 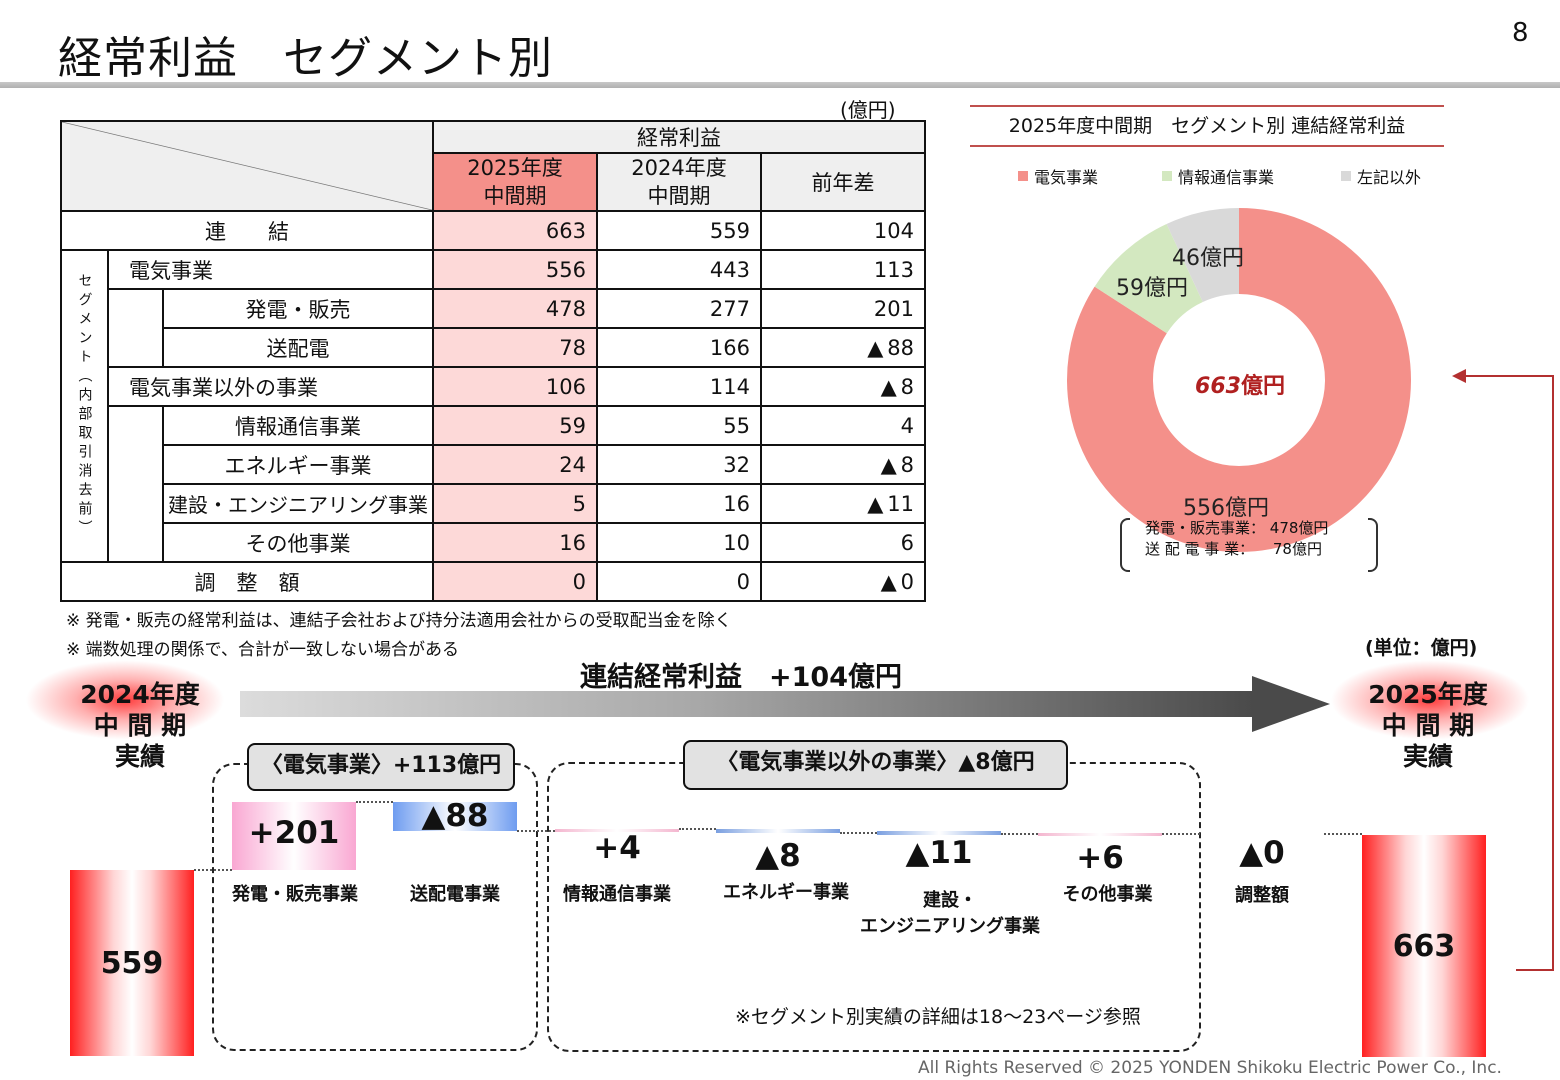 What do you see at coordinates (617, 894) in the screenshot?
I see `name-ict: 情報通信事業` at bounding box center [617, 894].